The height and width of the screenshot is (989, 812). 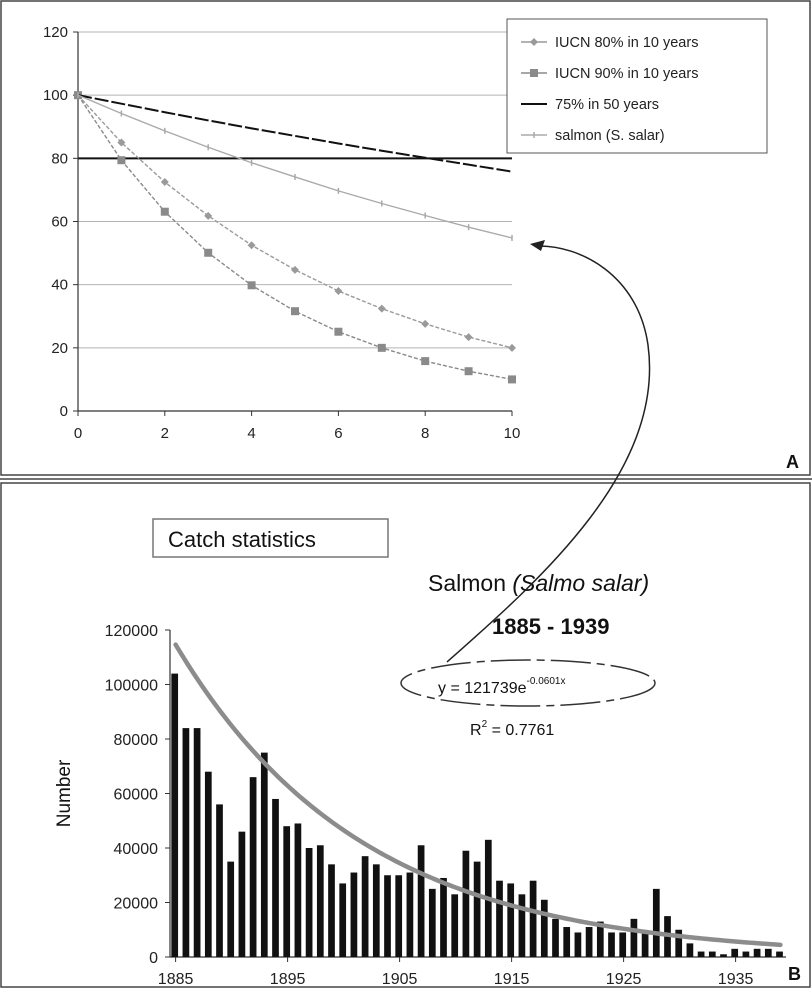 What do you see at coordinates (520, 730) in the screenshot?
I see `r2-value: = 0.7761` at bounding box center [520, 730].